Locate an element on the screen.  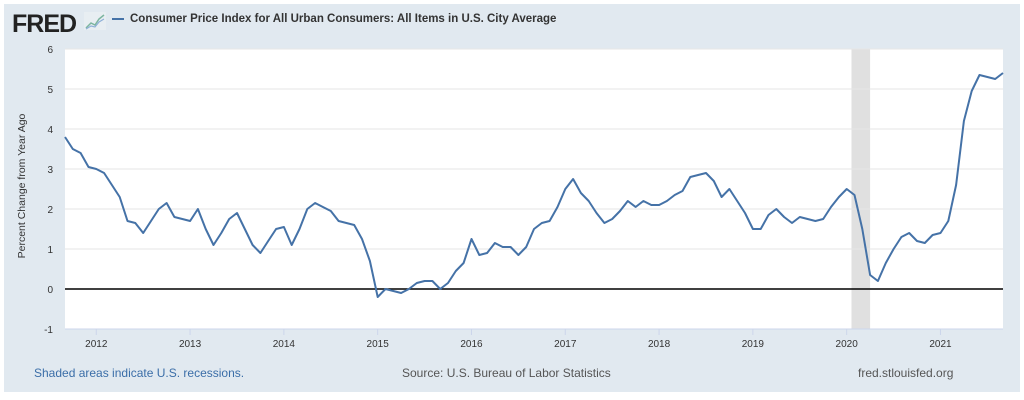
x-tick-label: 2020 is located at coordinates (847, 344).